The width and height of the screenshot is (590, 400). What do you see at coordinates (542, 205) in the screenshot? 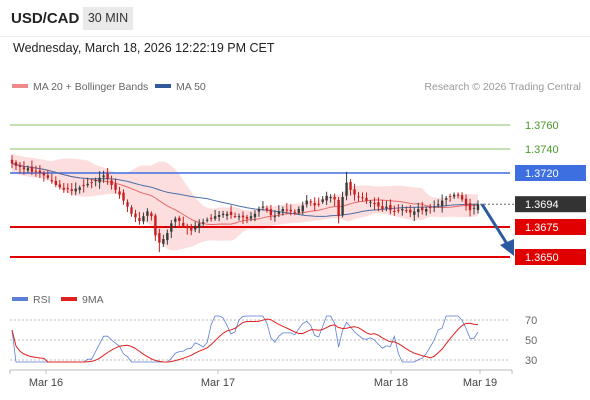
I see `level-label-last-price: 1.3694` at bounding box center [542, 205].